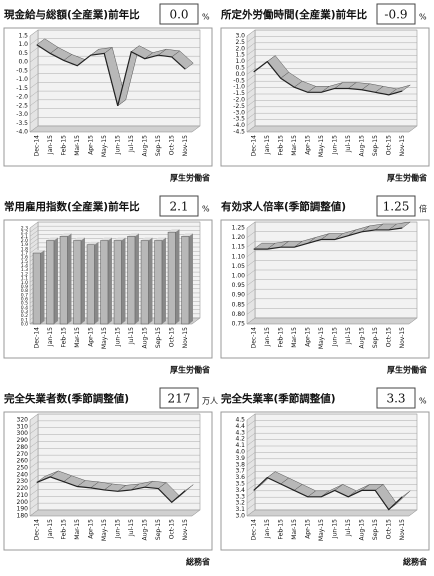 This screenshot has width=434, height=576. Describe the element at coordinates (239, 314) in the screenshot. I see `y-tick-label: 0.80` at that location.